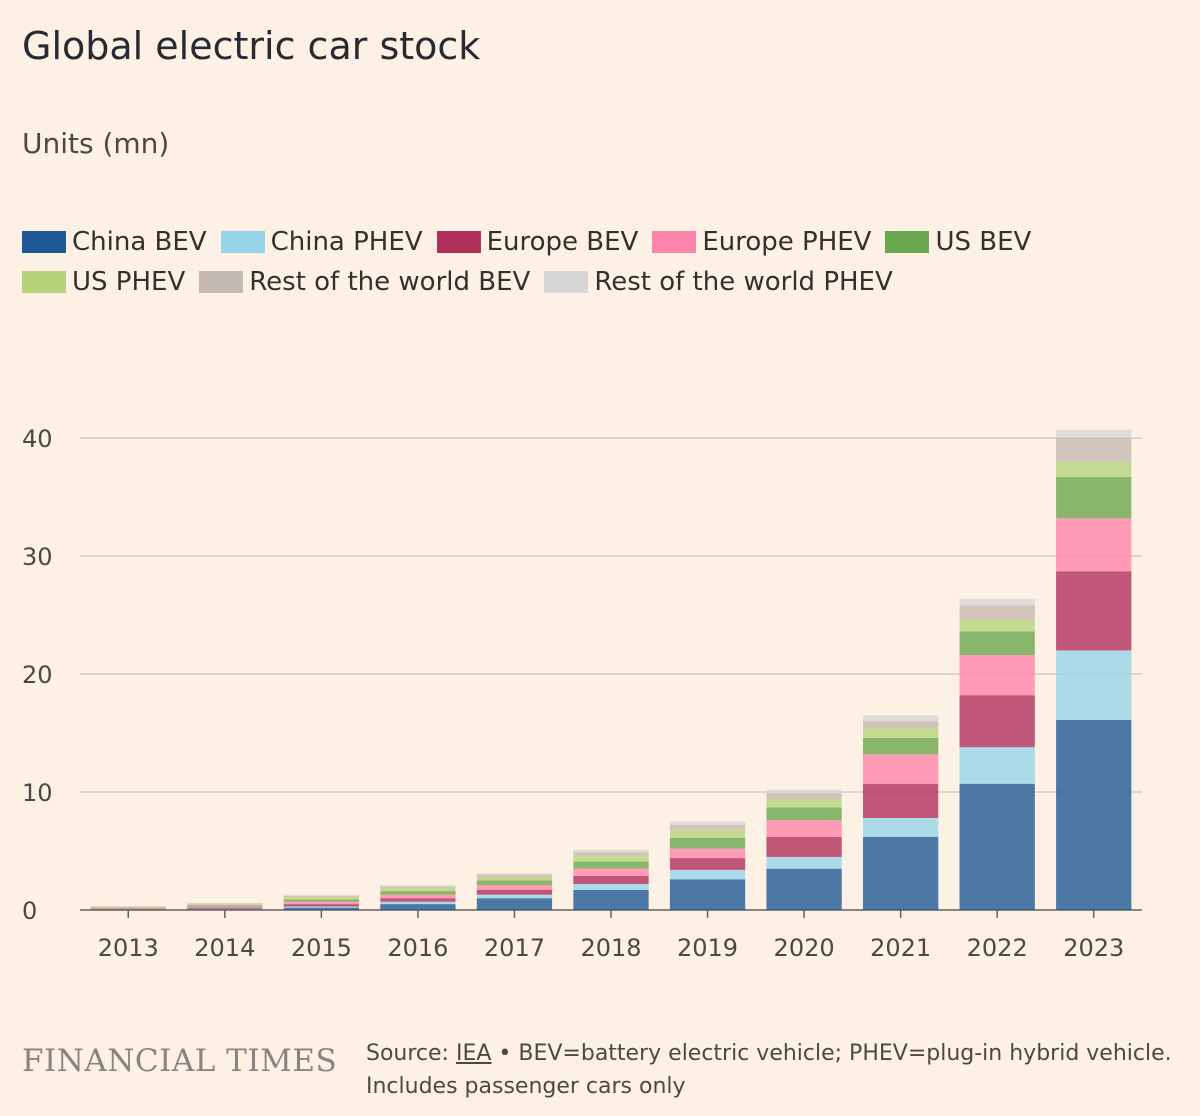  Describe the element at coordinates (321, 242) in the screenshot. I see `legend-item: China PHEV` at that location.